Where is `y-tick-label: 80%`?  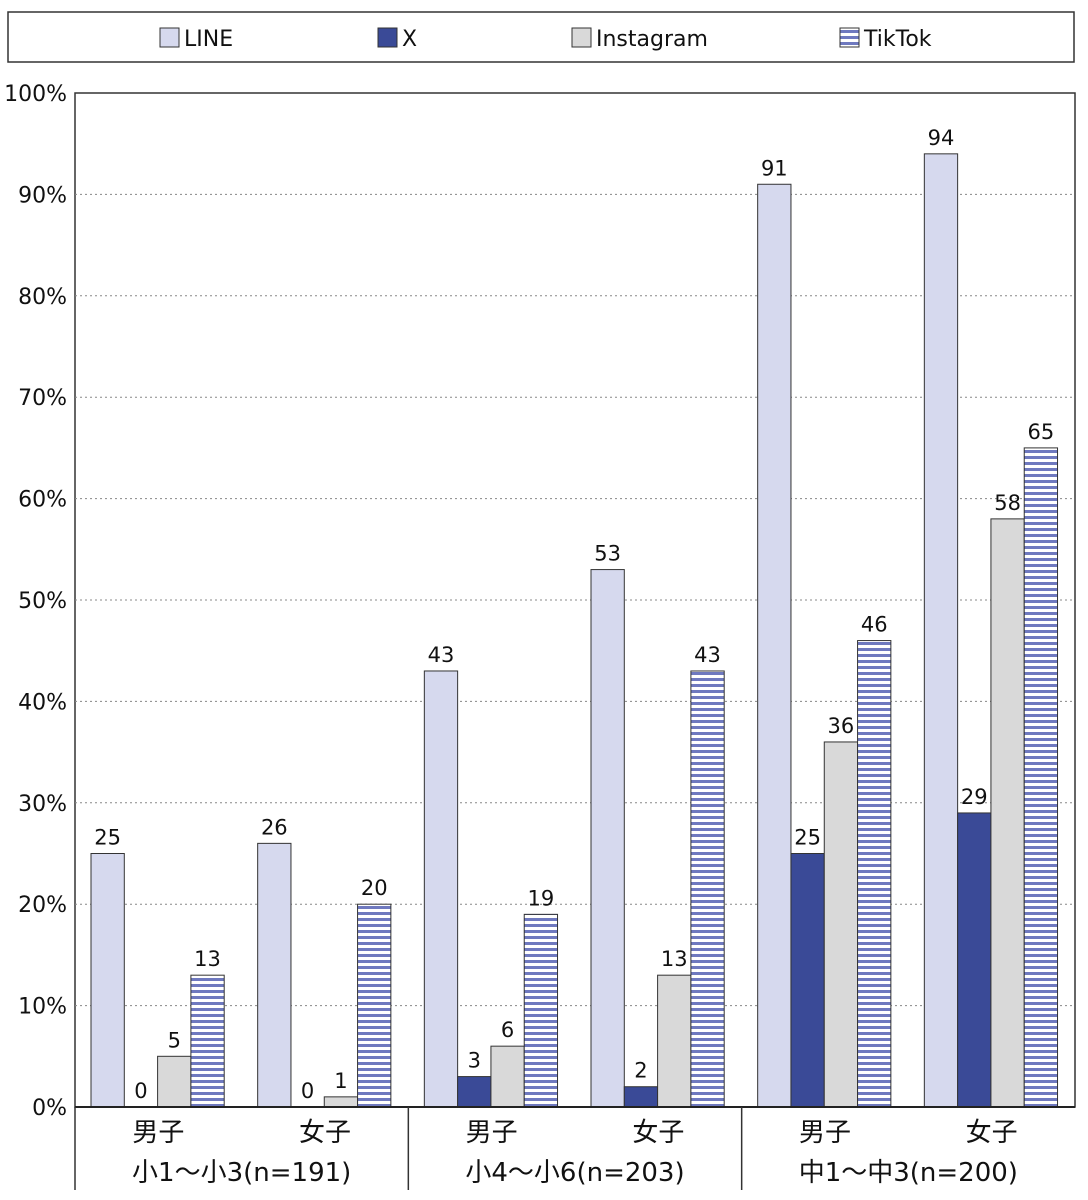
y-tick-label: 80% is located at coordinates (42, 297).